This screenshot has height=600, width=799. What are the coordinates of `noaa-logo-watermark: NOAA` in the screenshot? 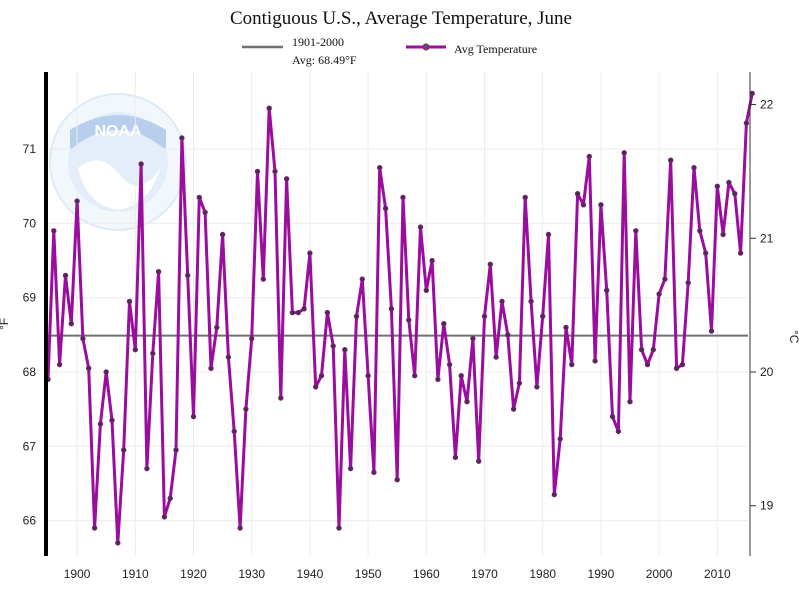 It's located at (118, 162).